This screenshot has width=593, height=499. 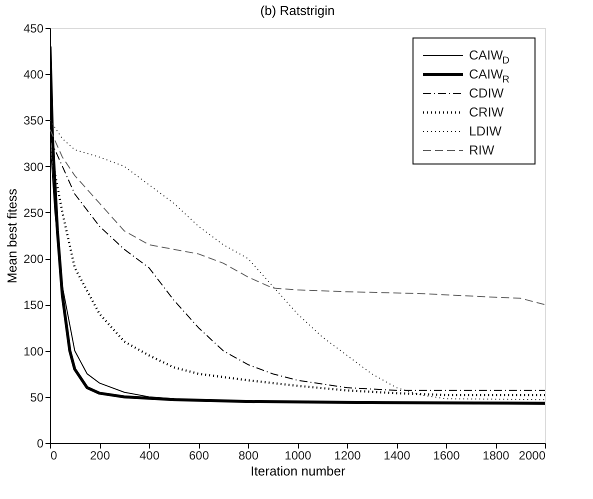 I want to click on legend-label: CRIW, so click(x=486, y=112).